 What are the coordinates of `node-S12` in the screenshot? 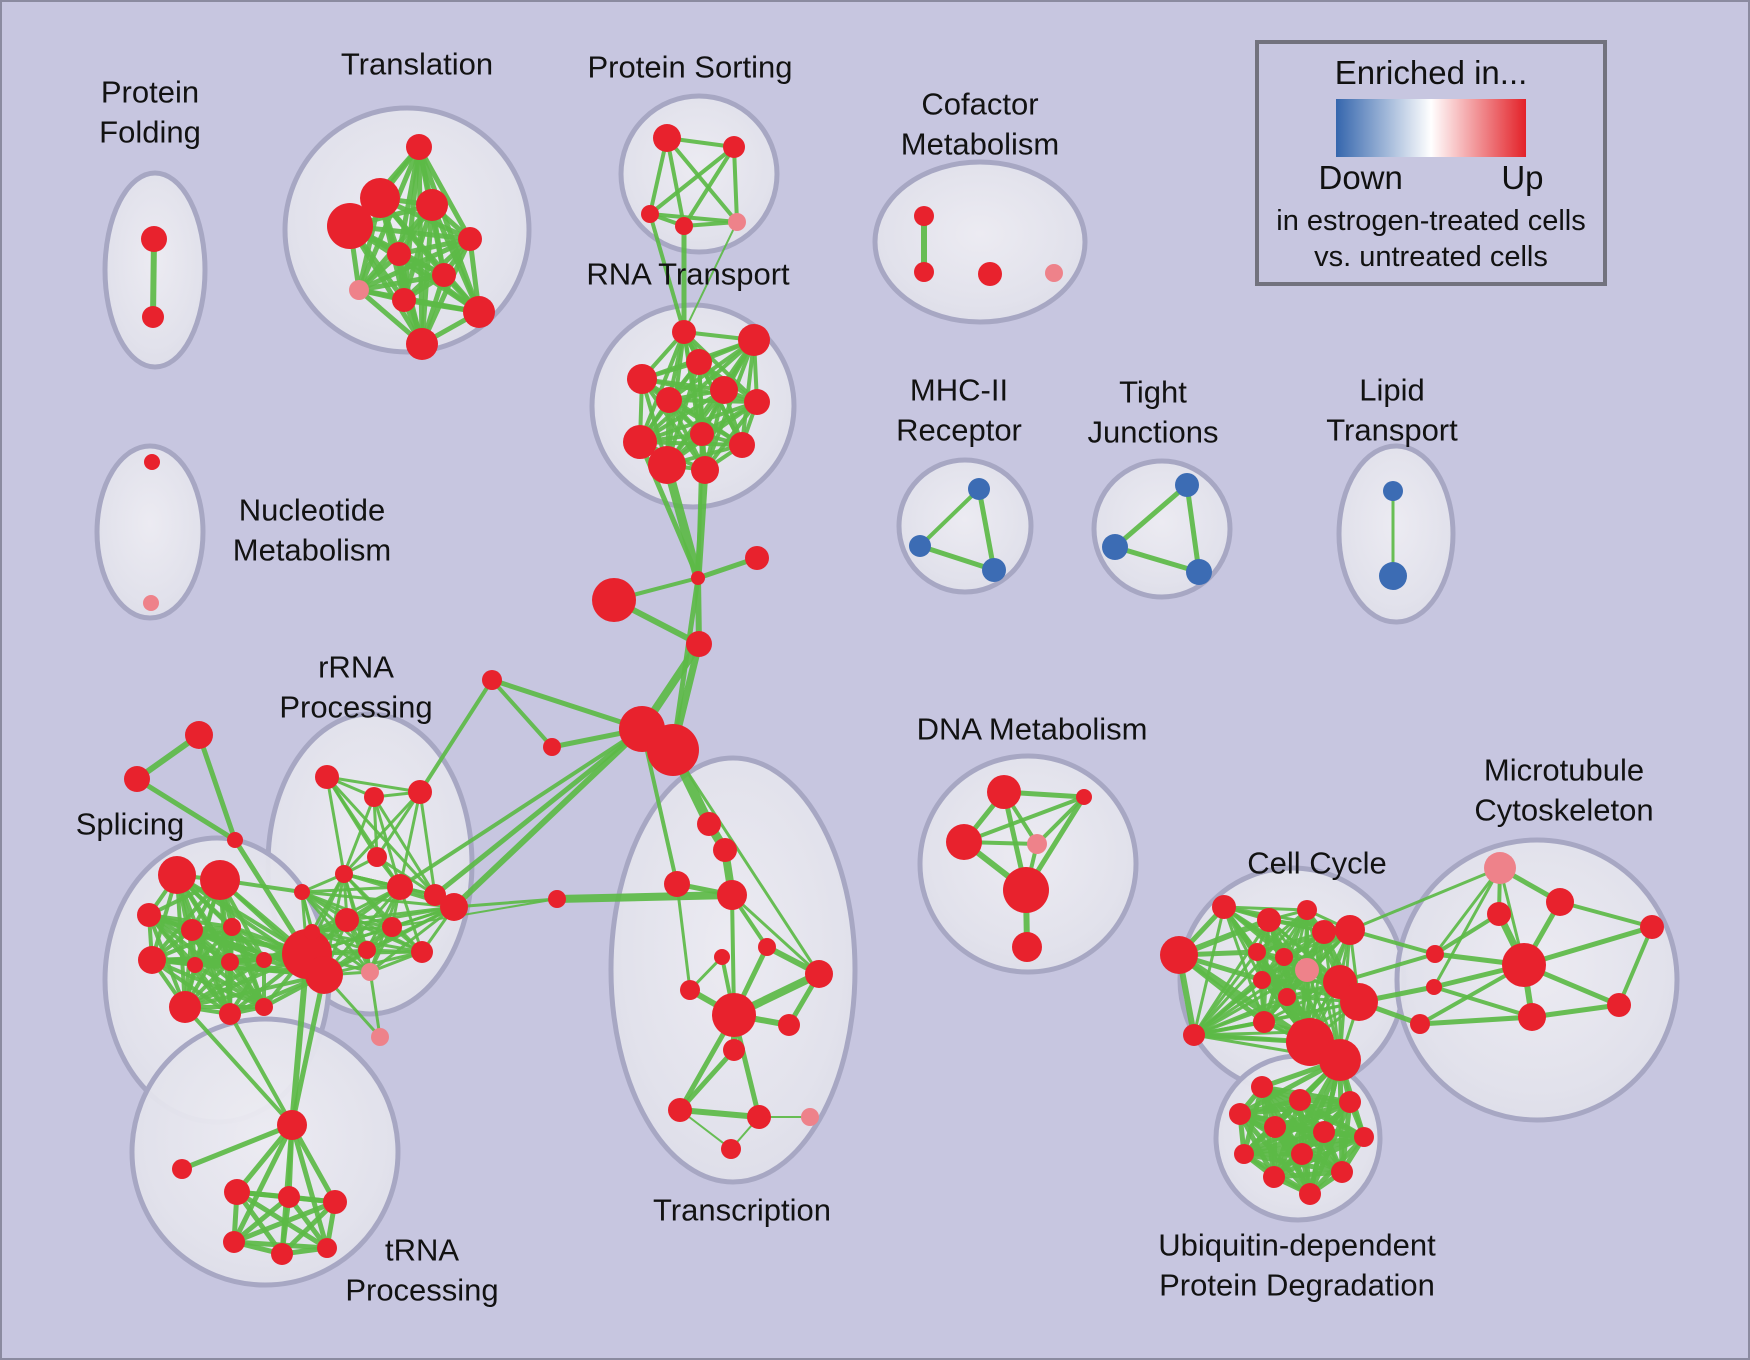 It's located at (264, 1007).